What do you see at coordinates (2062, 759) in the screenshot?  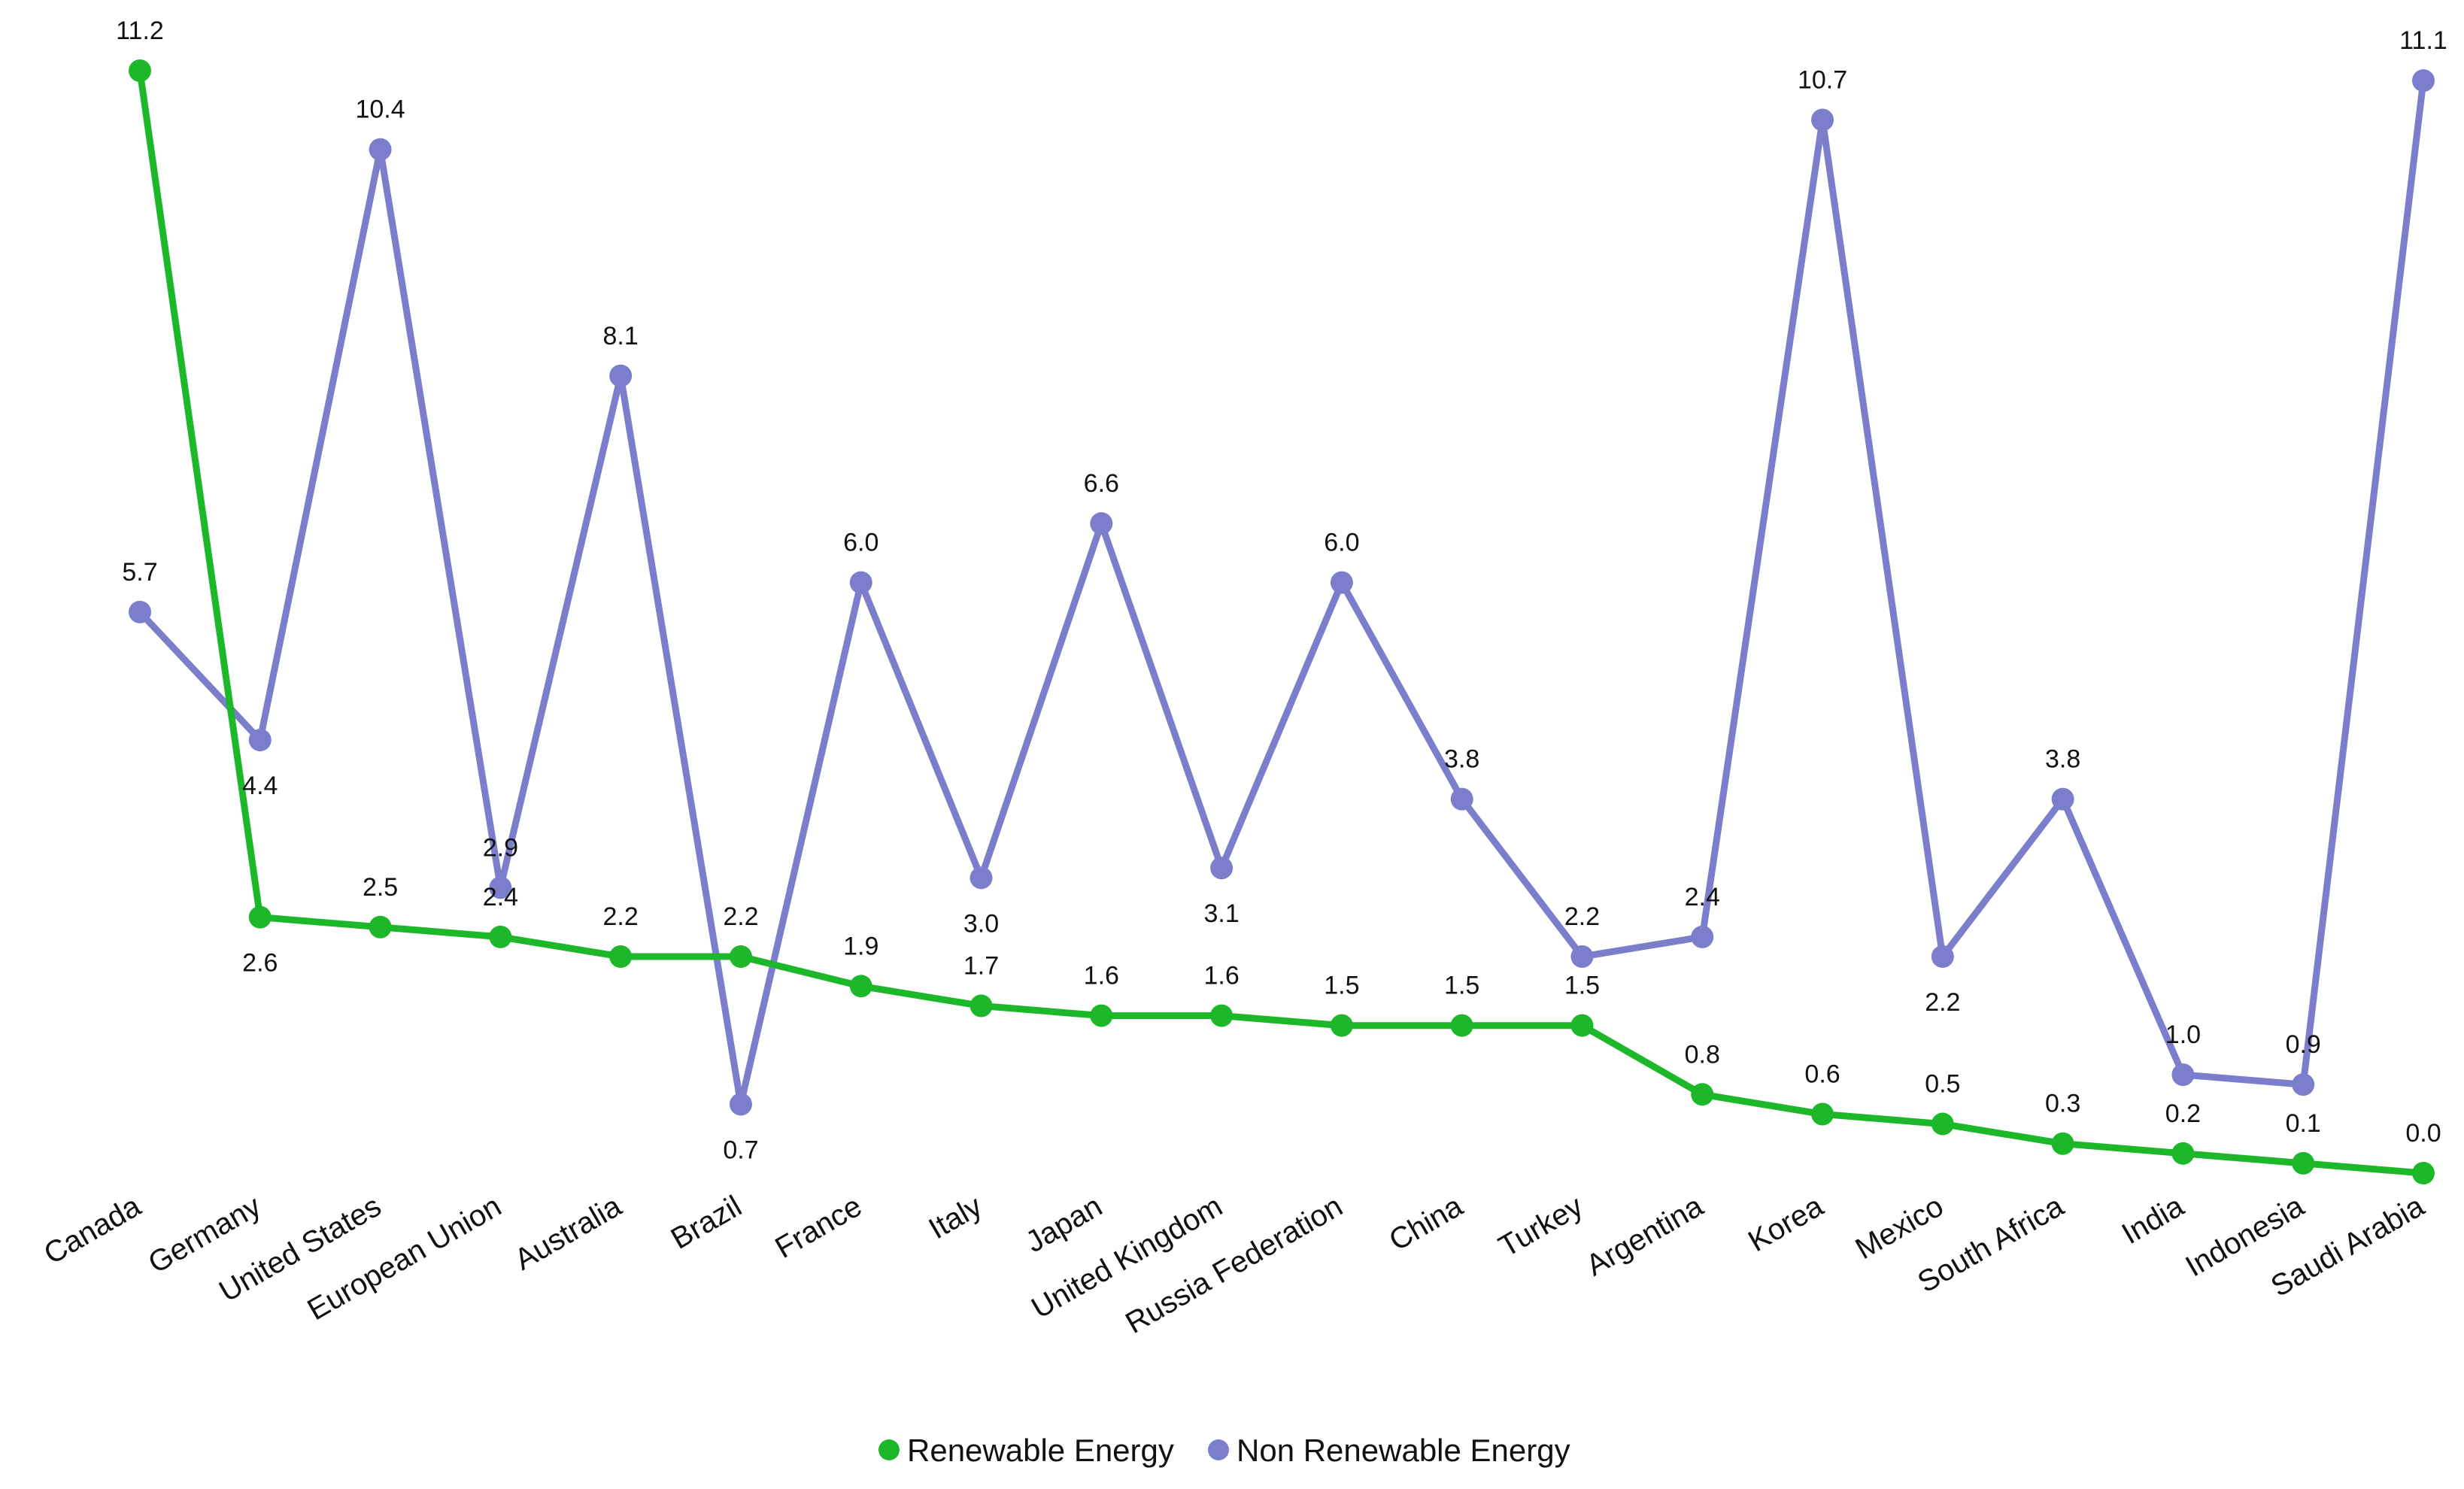 I see `data-label-non-renewable-16: 3.8` at bounding box center [2062, 759].